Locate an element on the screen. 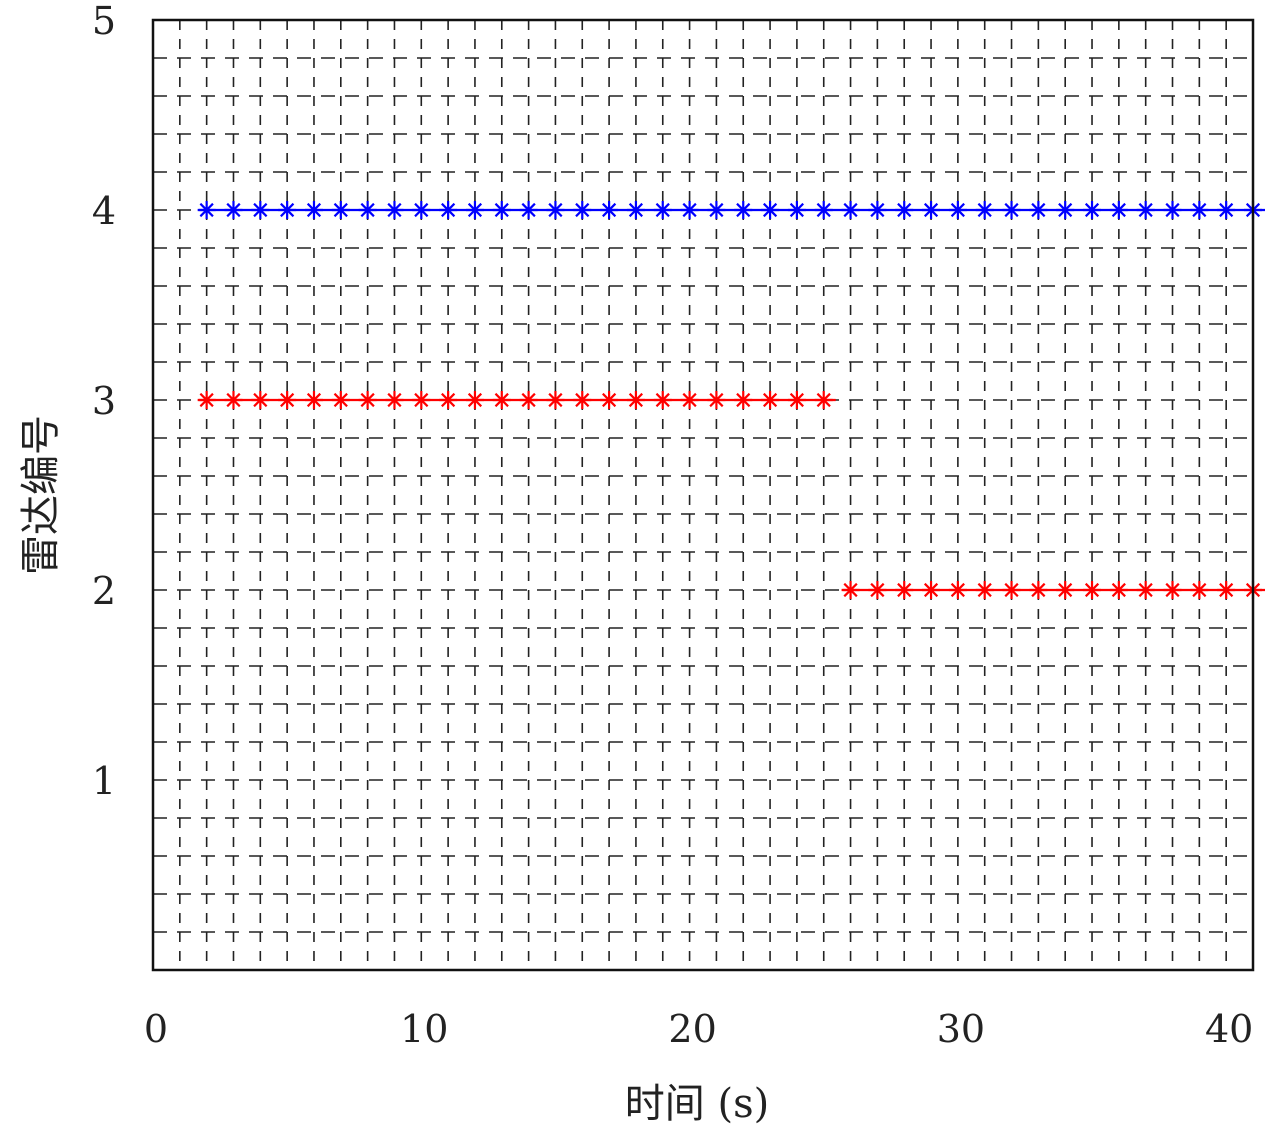 The height and width of the screenshot is (1132, 1280). y-tick-labels: 1 2 3 4 5 is located at coordinates (104, 401).